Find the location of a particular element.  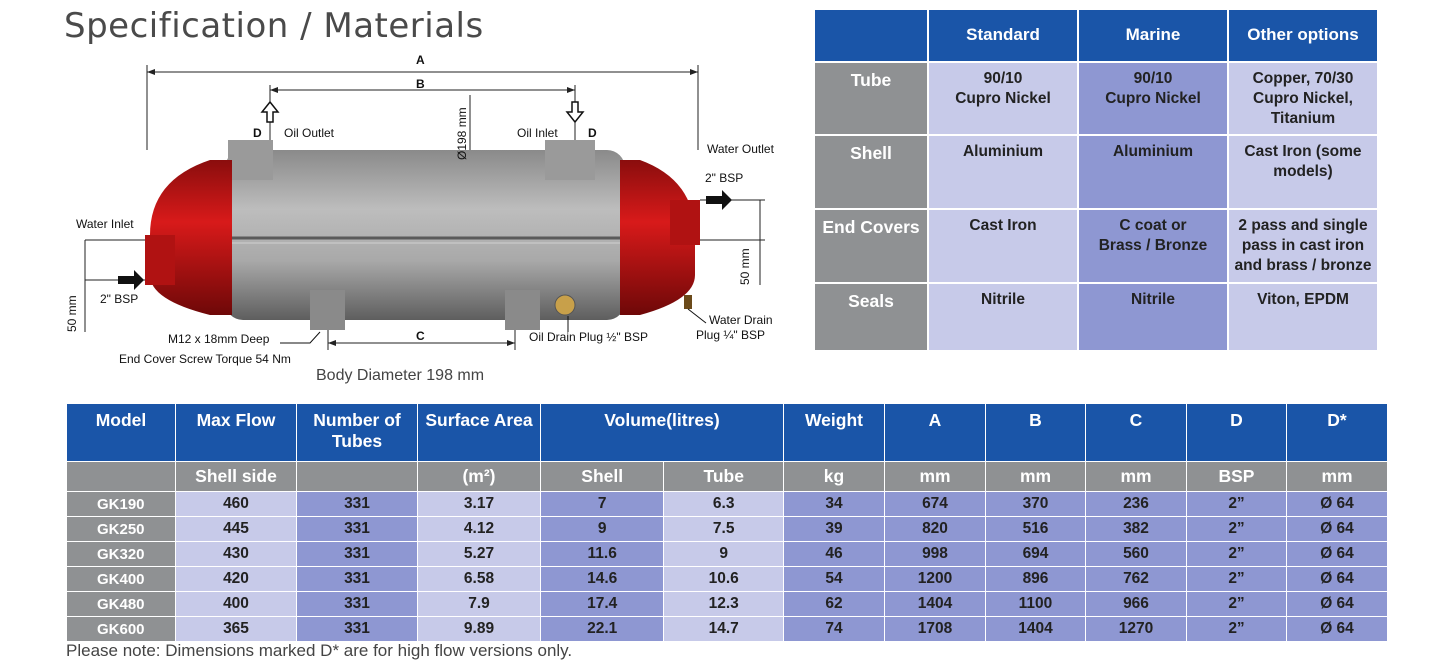

table-cell: 365 is located at coordinates (236, 628).